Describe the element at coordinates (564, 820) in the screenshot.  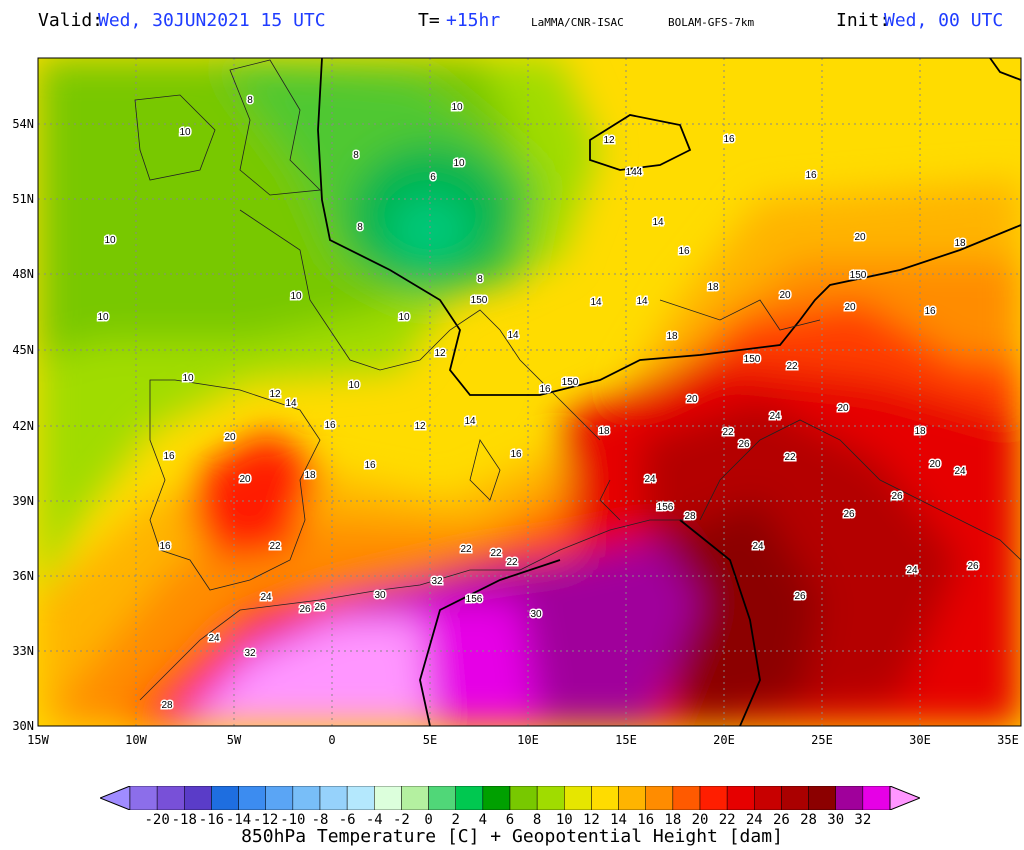
I see `colorbar-tick-label: 10` at that location.